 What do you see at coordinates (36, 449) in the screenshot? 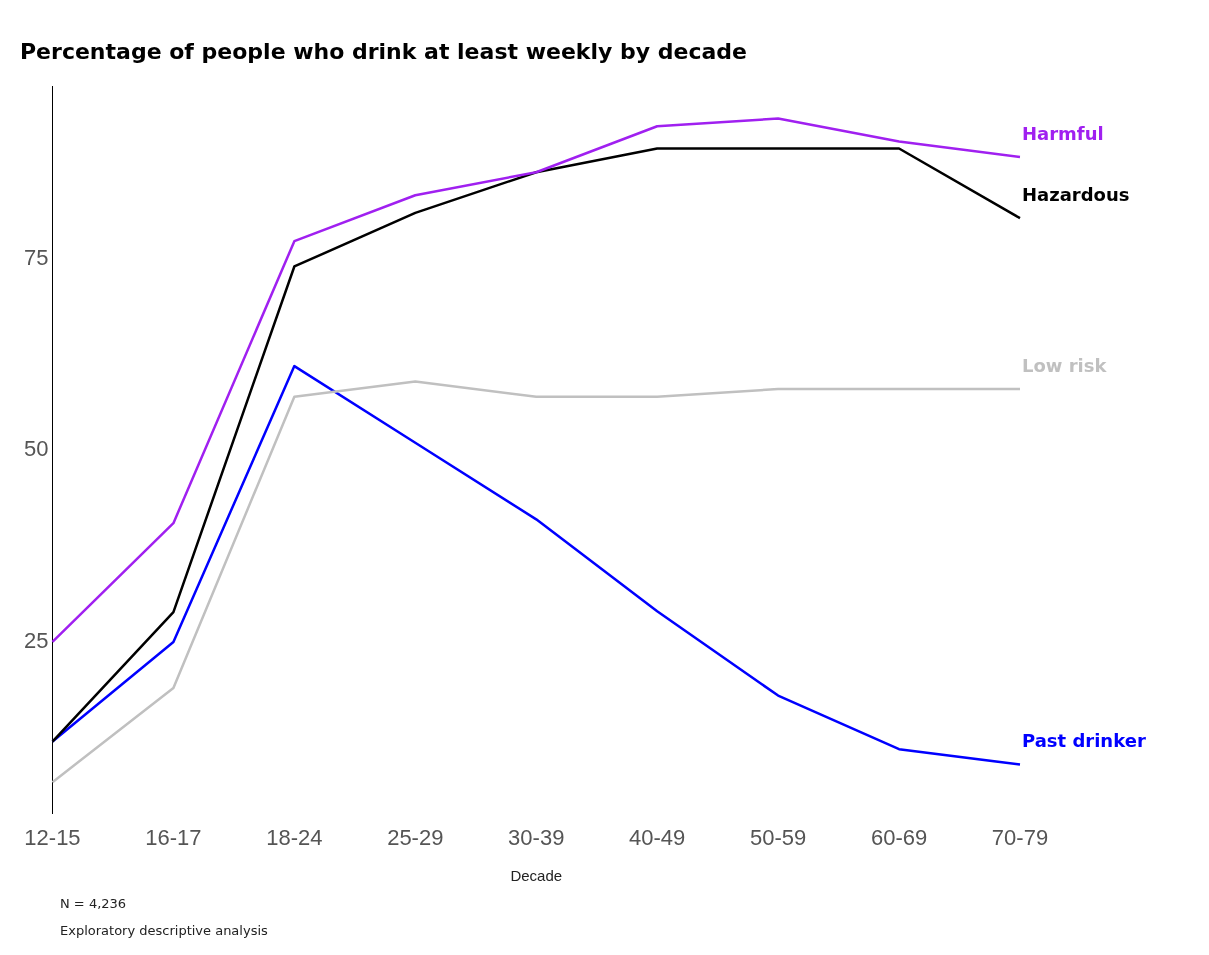
I see `y-tick-label: 50` at bounding box center [36, 449].